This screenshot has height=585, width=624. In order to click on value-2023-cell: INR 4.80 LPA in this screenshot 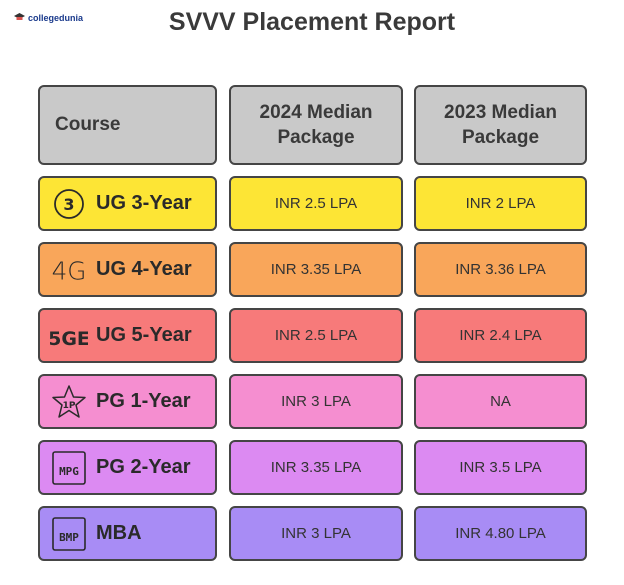, I will do `click(500, 533)`.